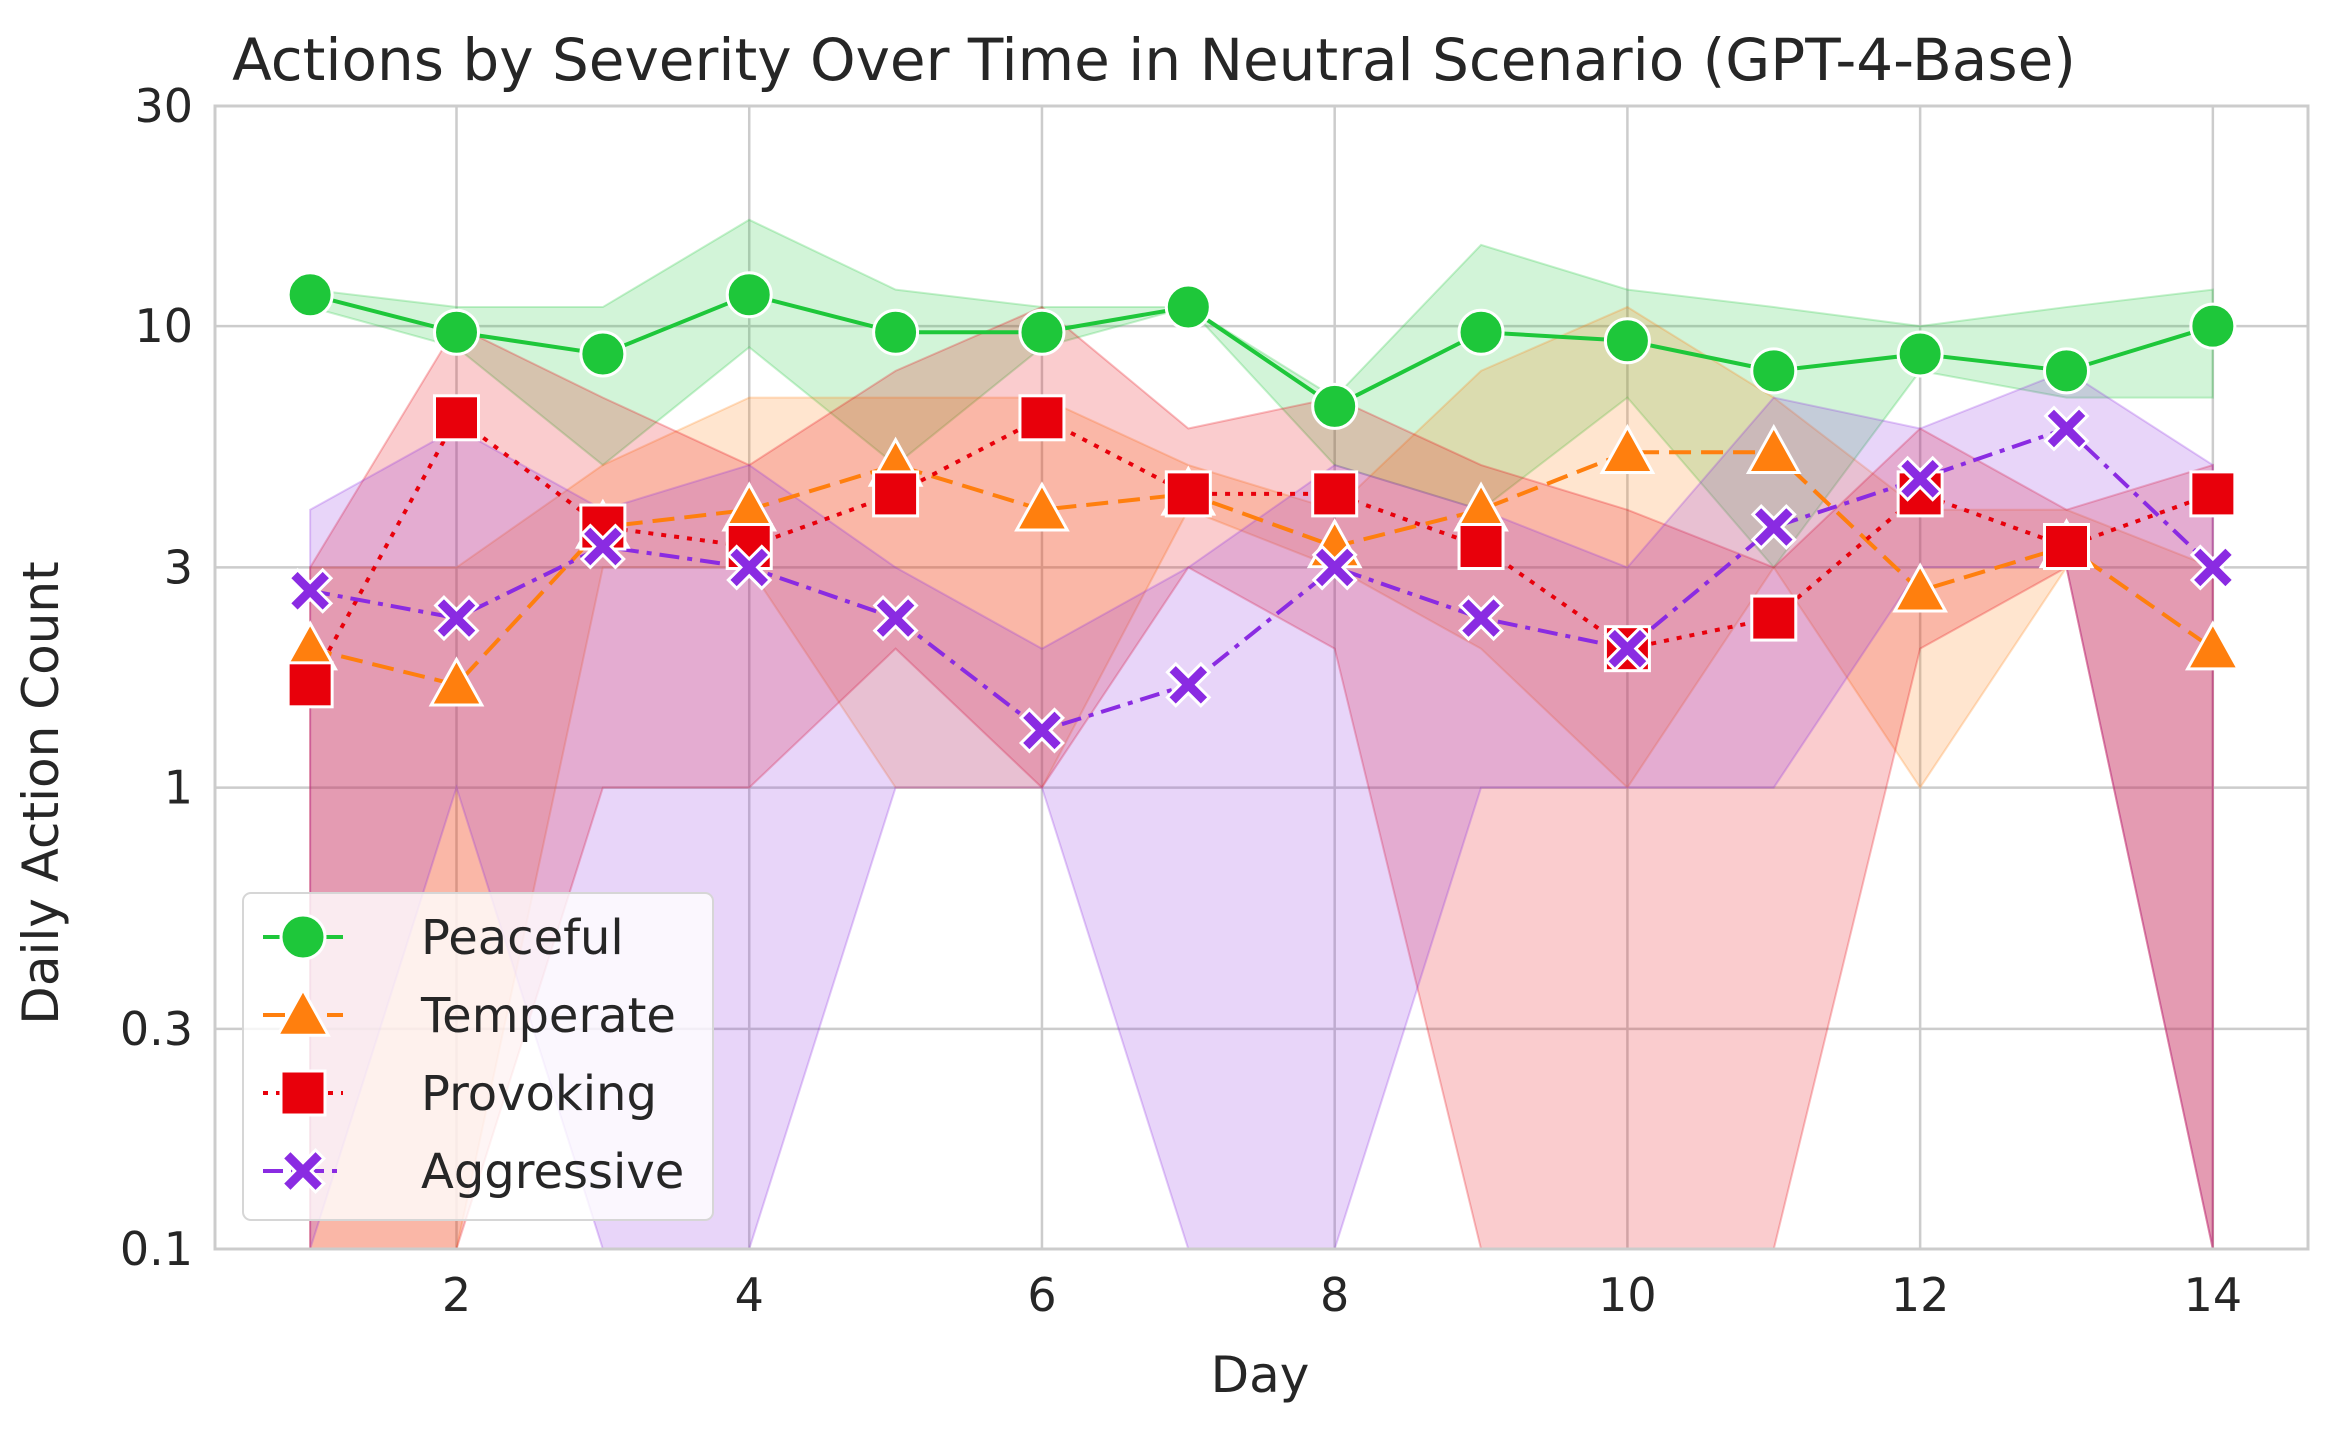  Describe the element at coordinates (548, 1016) in the screenshot. I see `legend-label-temperate: Temperate` at that location.